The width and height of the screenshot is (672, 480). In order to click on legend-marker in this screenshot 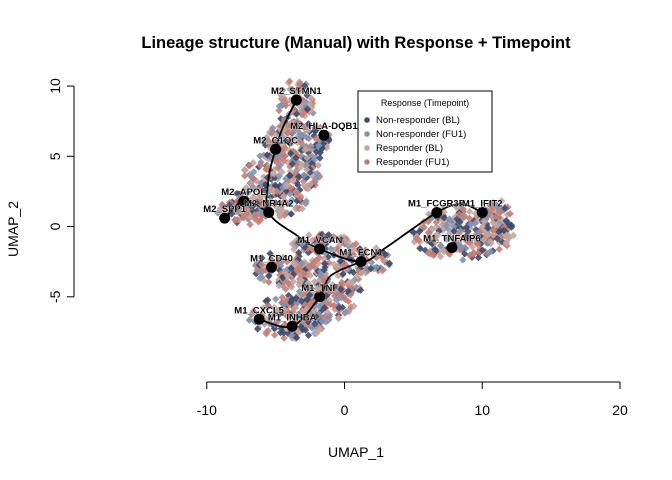, I will do `click(367, 134)`.